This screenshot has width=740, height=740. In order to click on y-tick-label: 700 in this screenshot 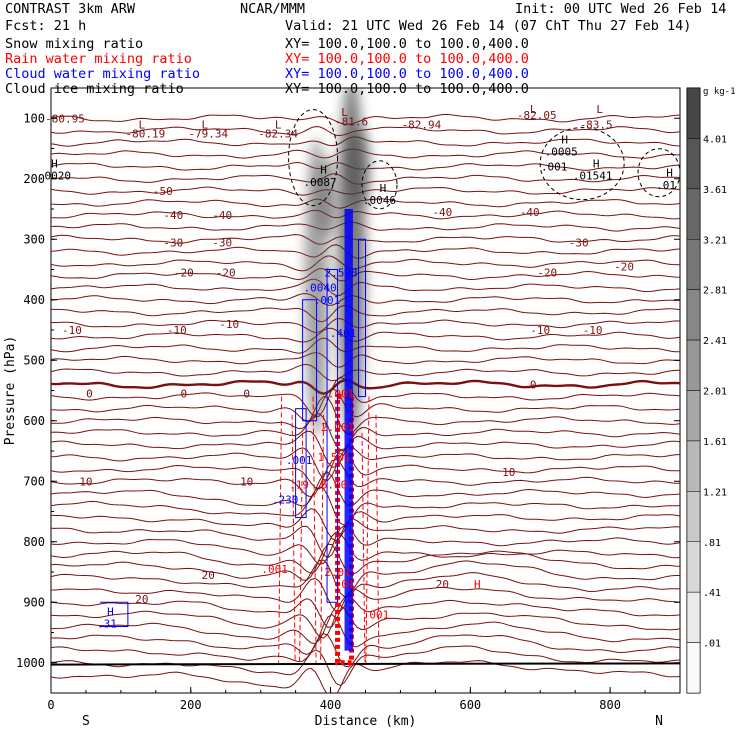, I will do `click(34, 481)`.